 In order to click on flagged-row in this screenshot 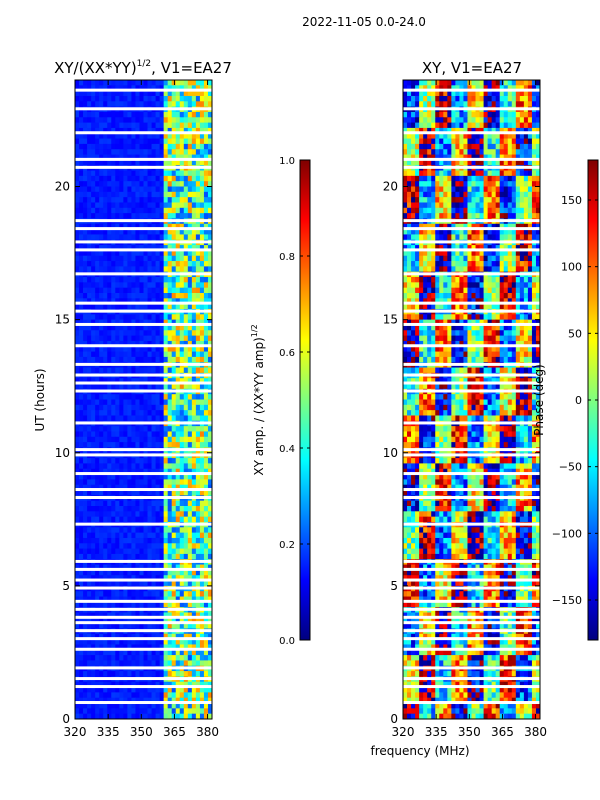, I will do `click(143, 391)`.